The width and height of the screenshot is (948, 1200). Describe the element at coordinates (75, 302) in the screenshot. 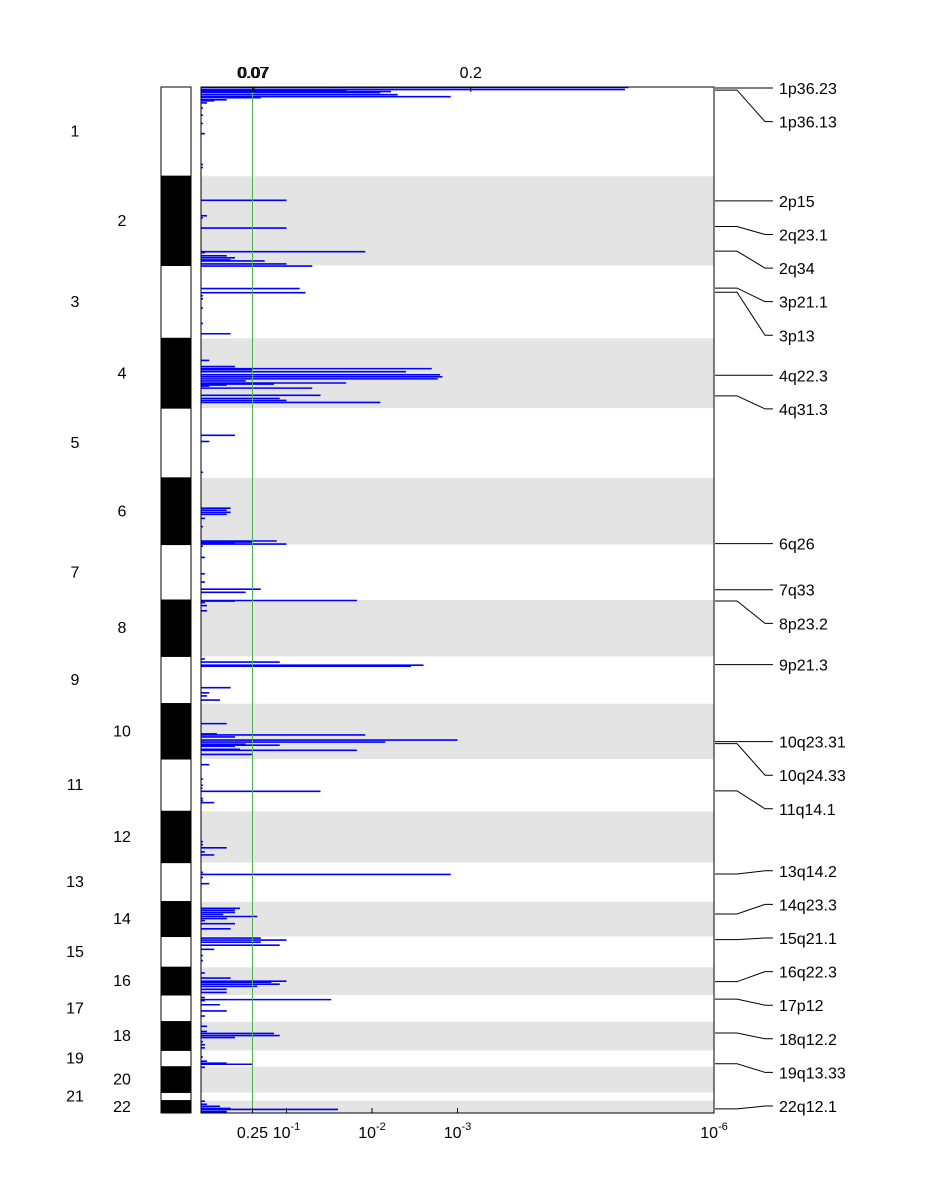

I see `chromosome-label: 3` at that location.